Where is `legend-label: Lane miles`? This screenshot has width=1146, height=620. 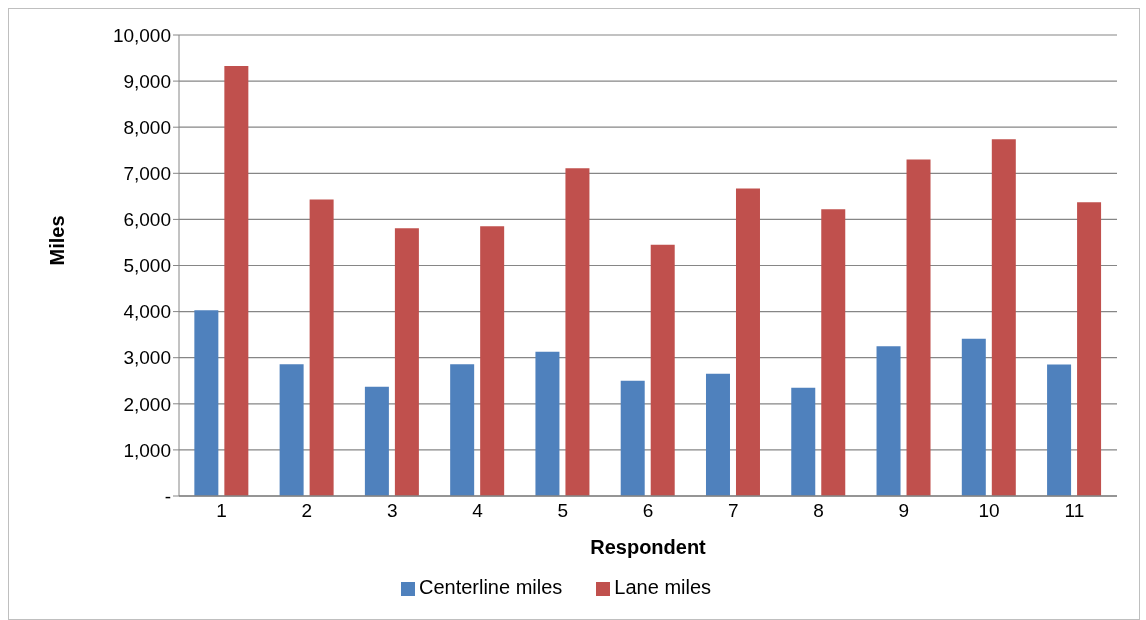 legend-label: Lane miles is located at coordinates (663, 587).